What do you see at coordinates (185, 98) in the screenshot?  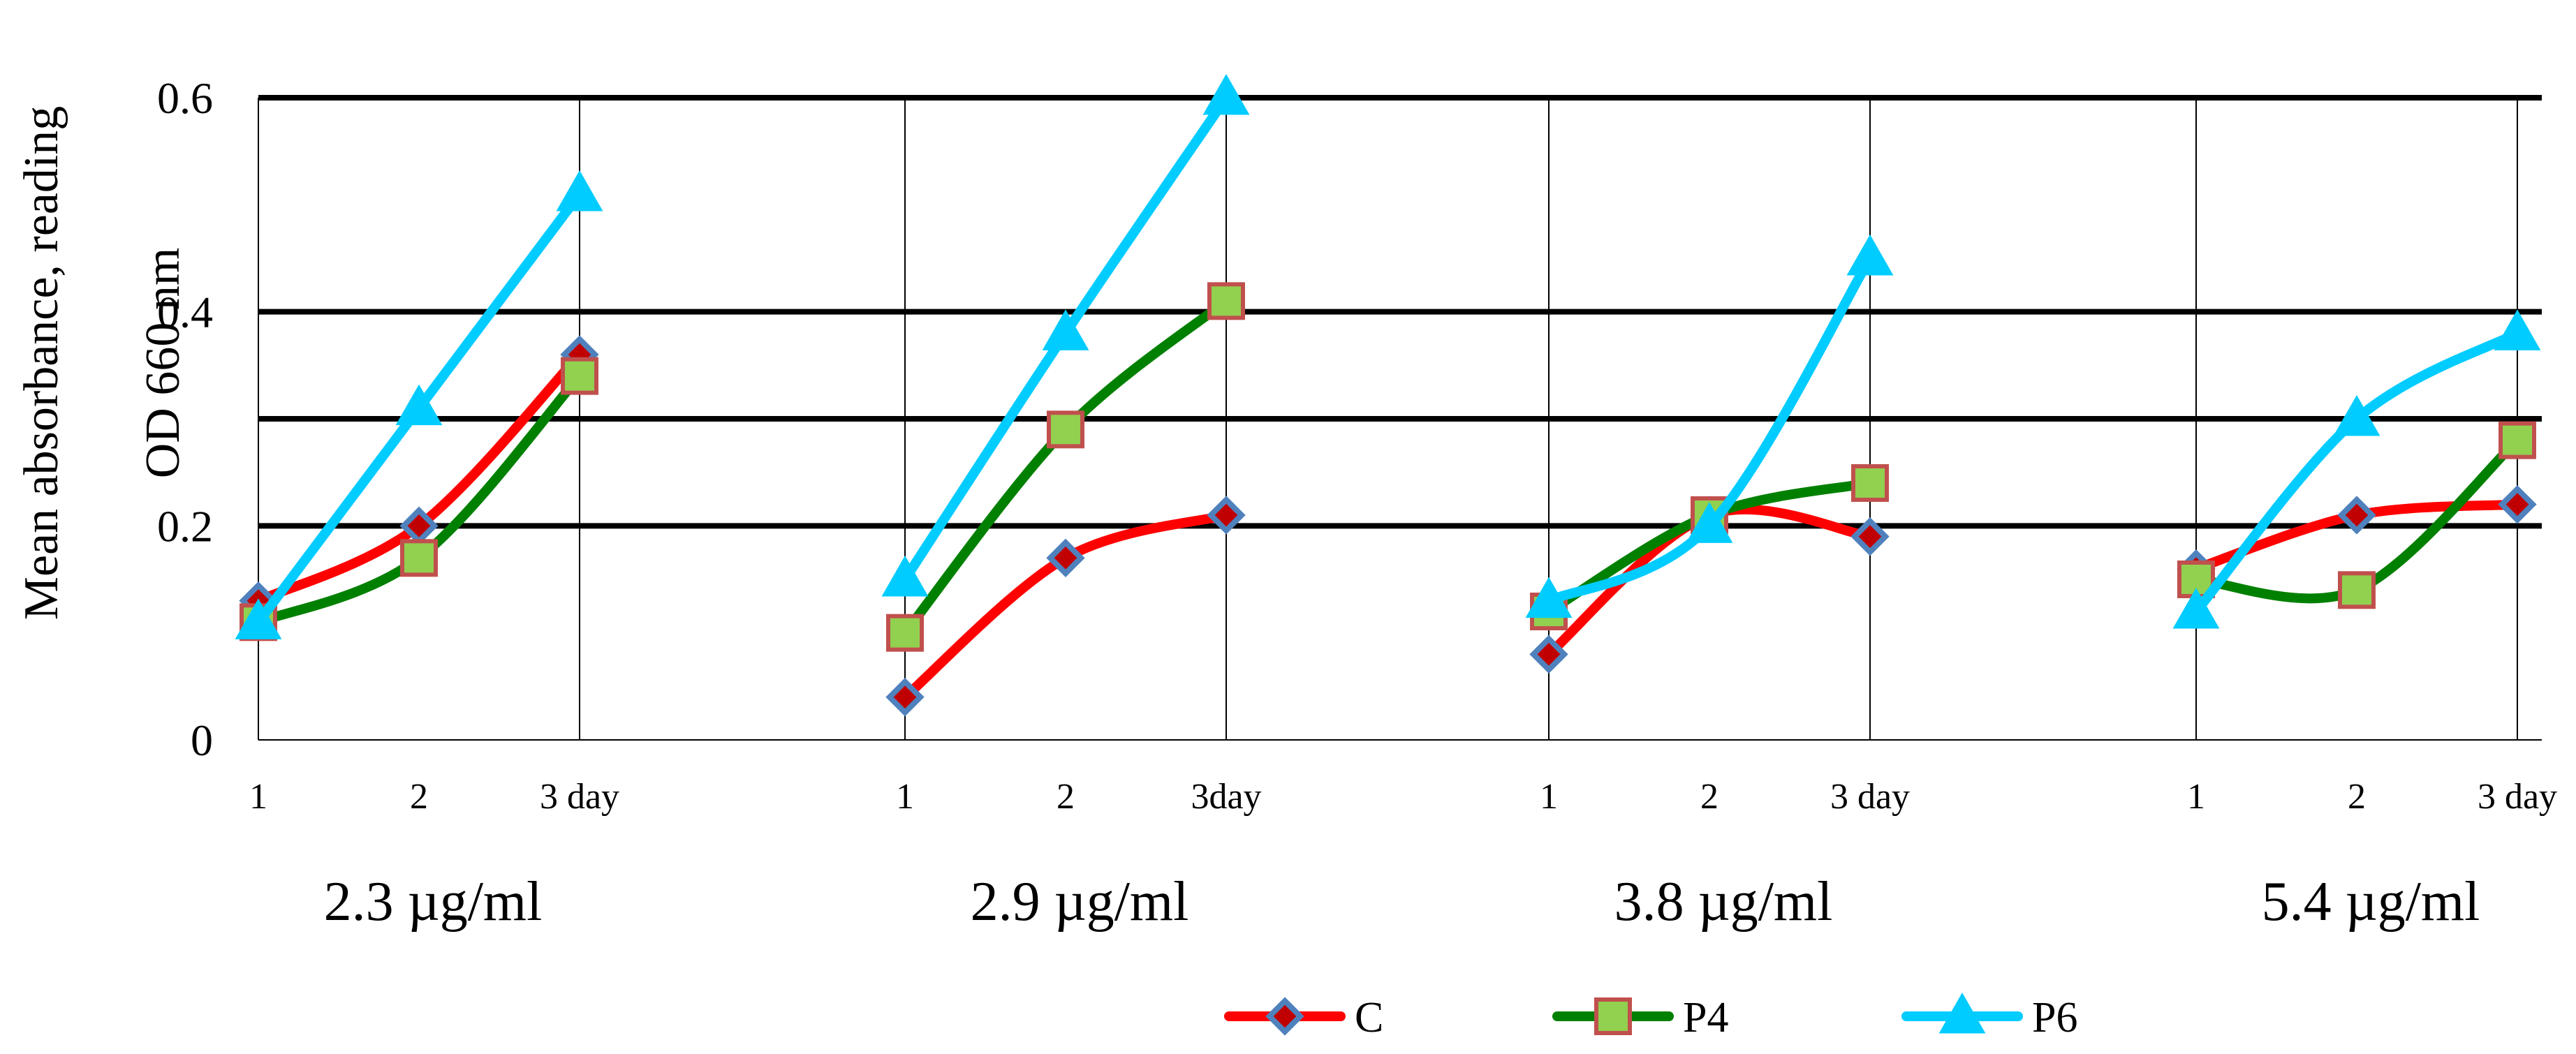 I see `y-tick-label: 0.6` at bounding box center [185, 98].